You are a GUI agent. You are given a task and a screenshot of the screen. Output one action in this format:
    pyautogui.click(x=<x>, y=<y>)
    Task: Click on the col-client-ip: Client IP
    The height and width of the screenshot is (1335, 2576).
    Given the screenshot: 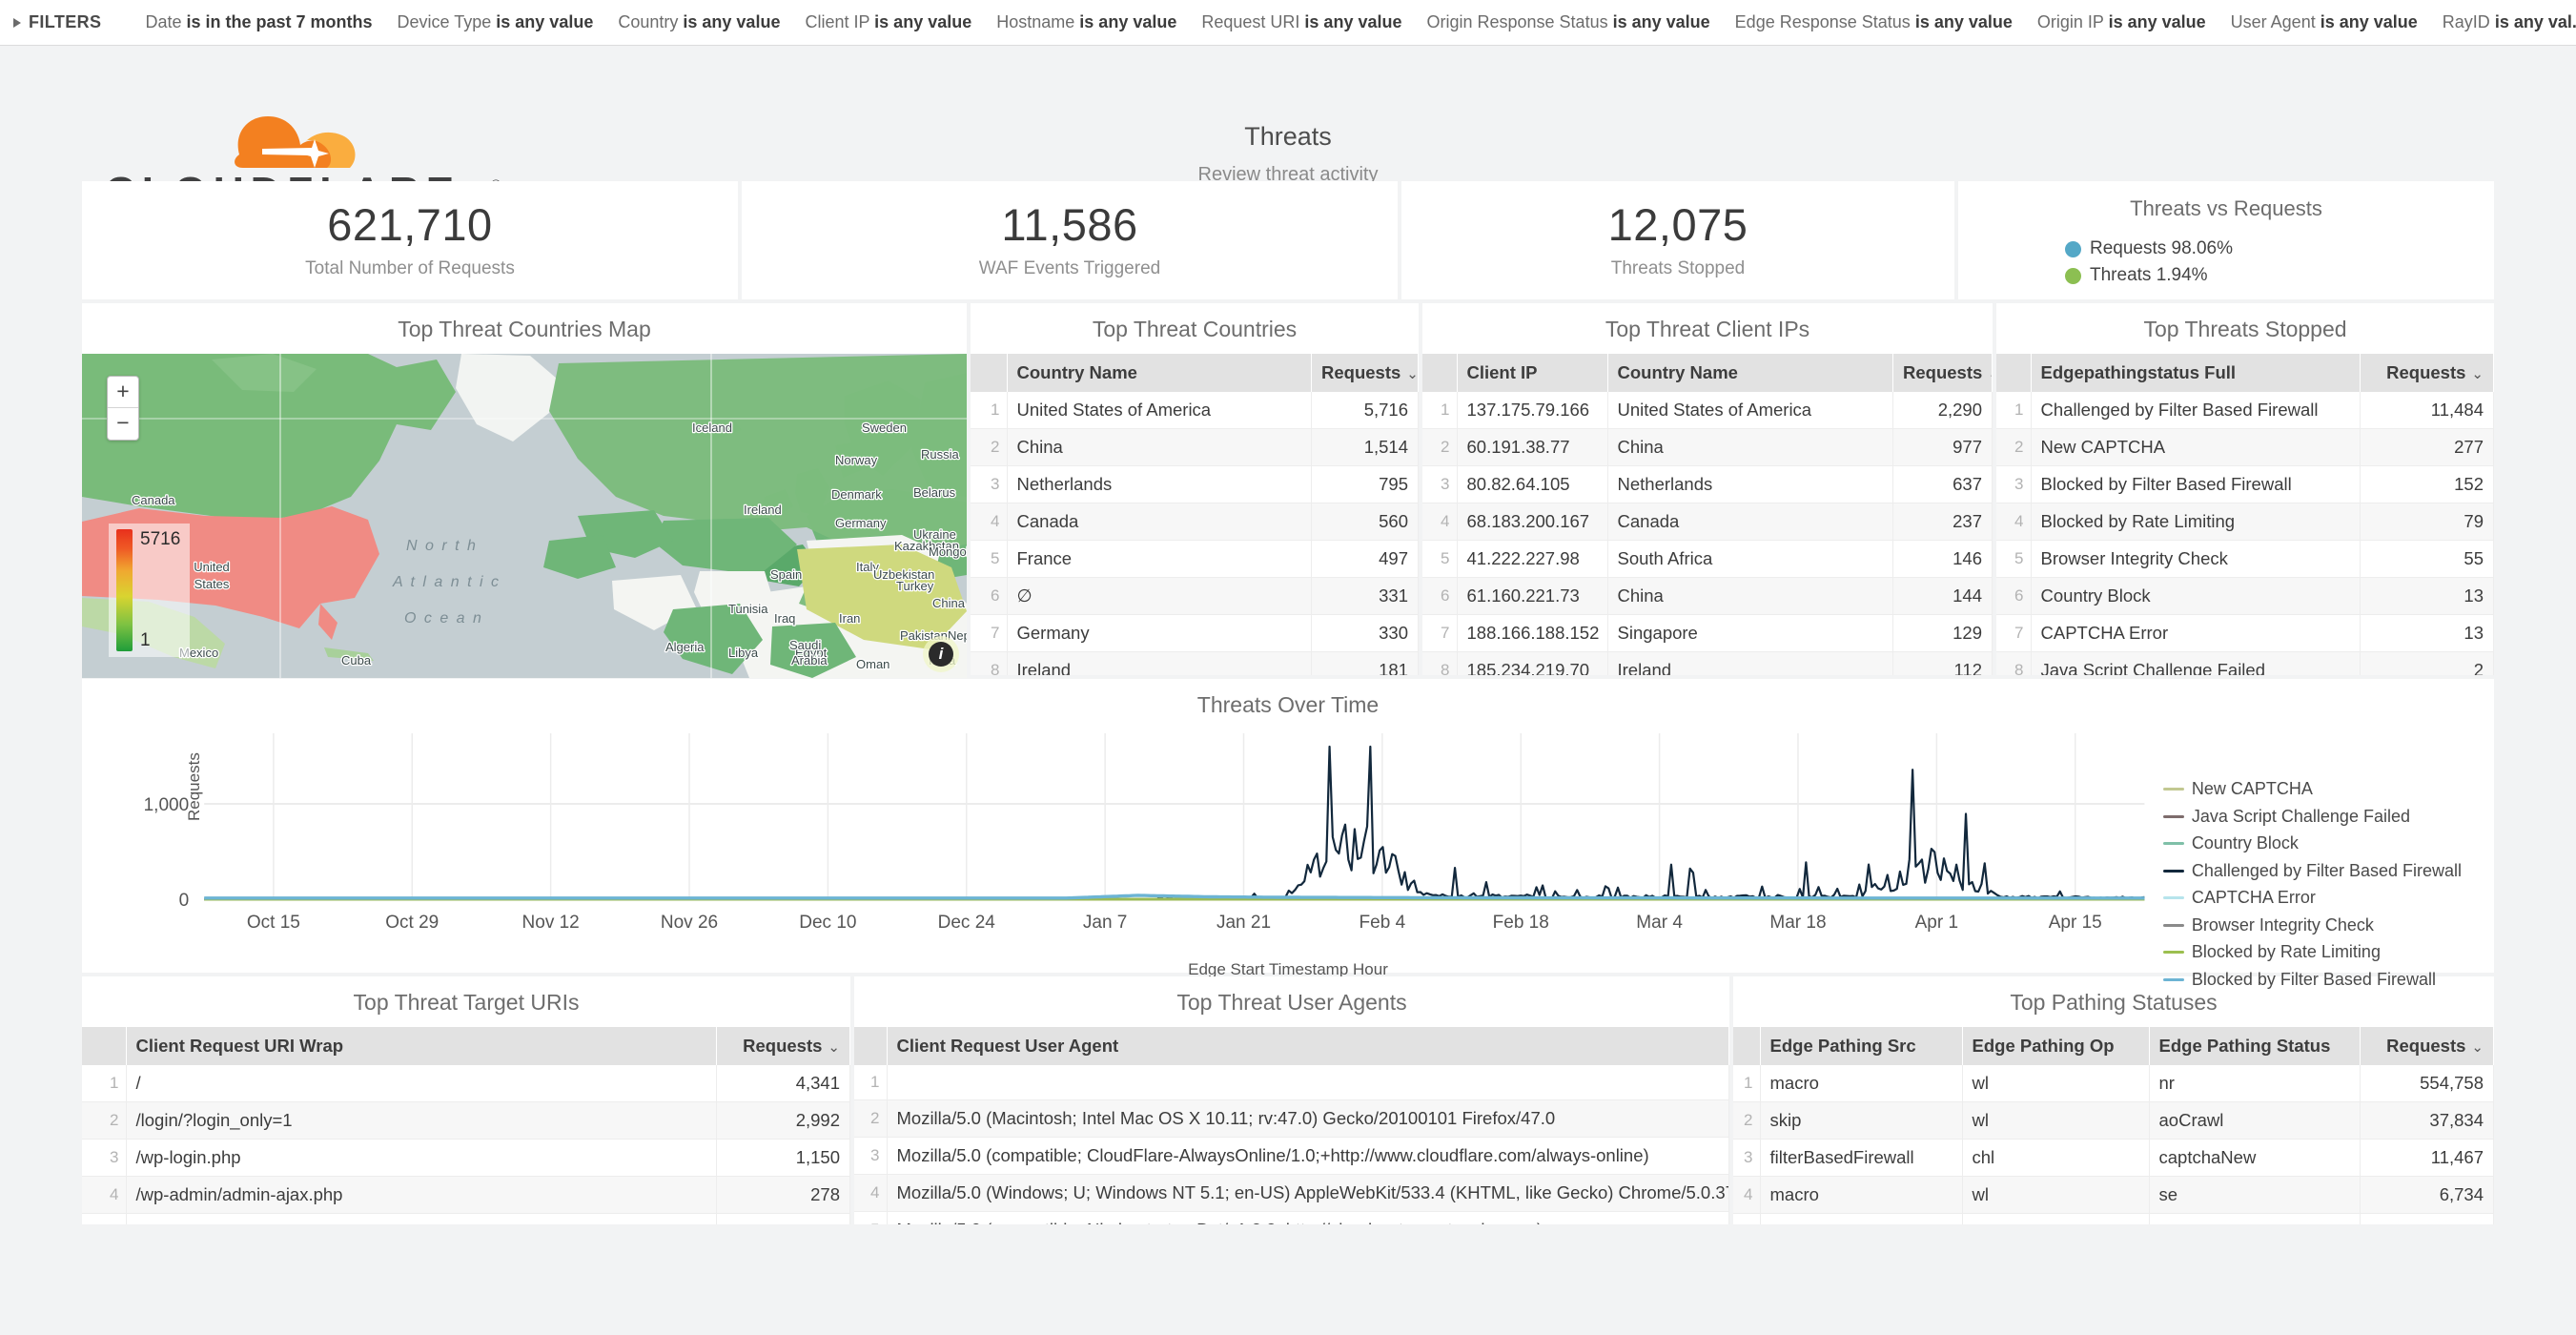 What is the action you would take?
    pyautogui.click(x=1532, y=373)
    